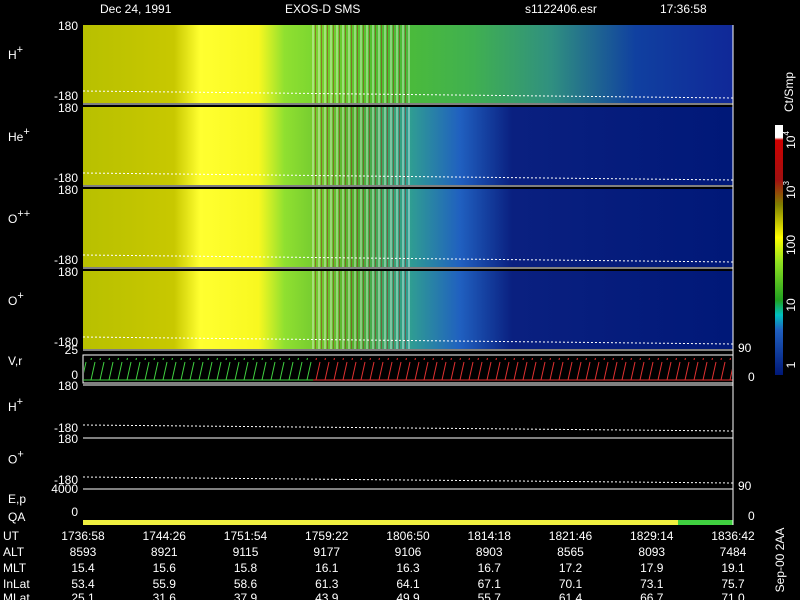 The image size is (800, 600). I want to click on cell: 1829:14, so click(652, 536).